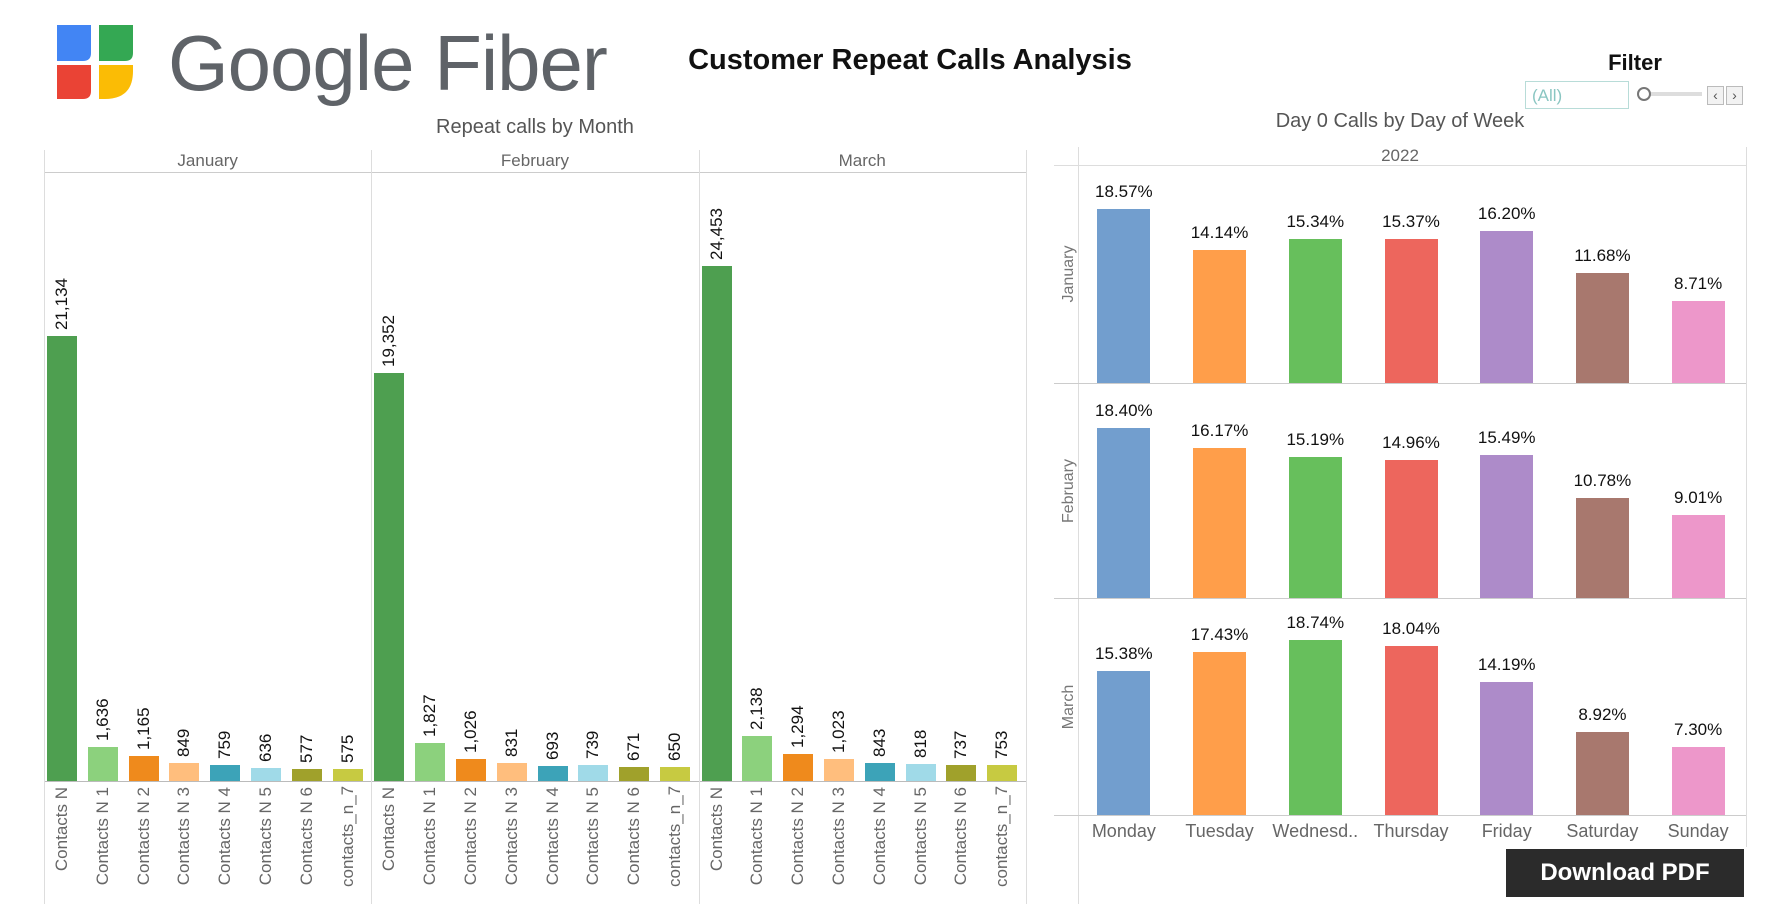 The image size is (1783, 904). Describe the element at coordinates (1734, 95) in the screenshot. I see `chevron-right-icon: ›` at that location.